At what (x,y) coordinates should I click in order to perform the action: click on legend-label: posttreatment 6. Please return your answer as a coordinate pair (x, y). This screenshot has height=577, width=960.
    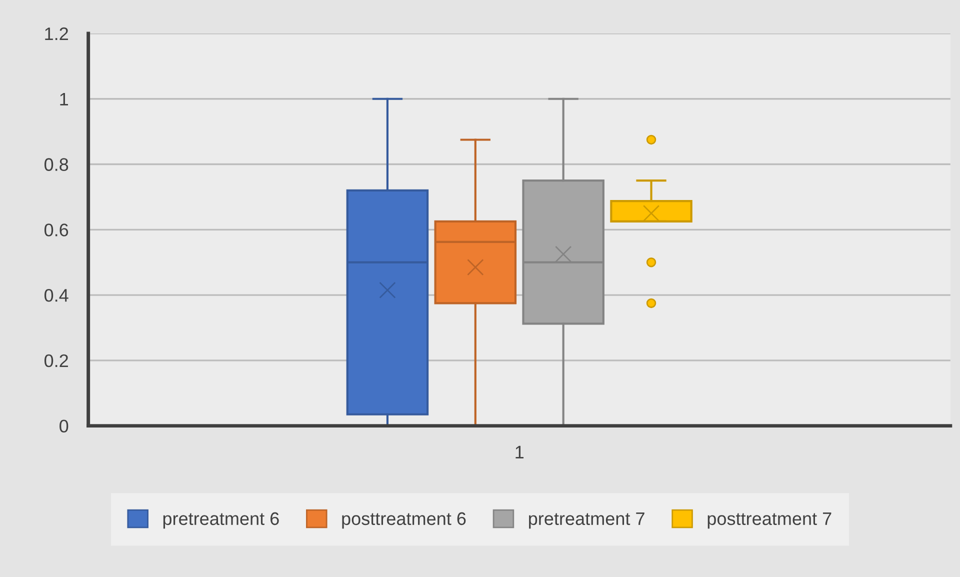
    Looking at the image, I should click on (404, 520).